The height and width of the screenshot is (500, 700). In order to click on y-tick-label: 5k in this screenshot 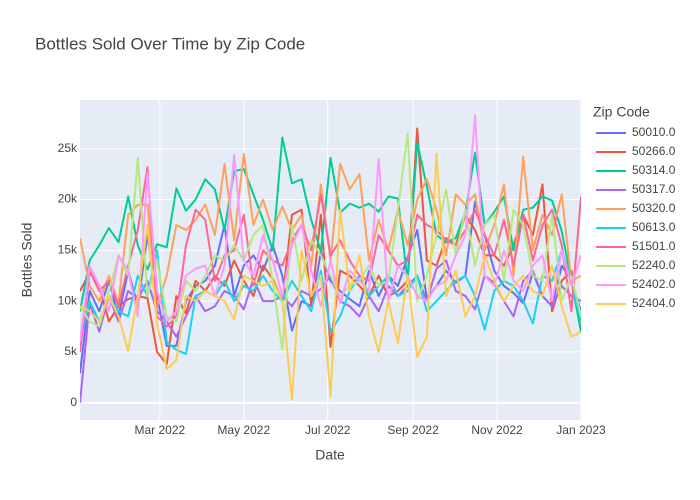, I will do `click(71, 351)`.